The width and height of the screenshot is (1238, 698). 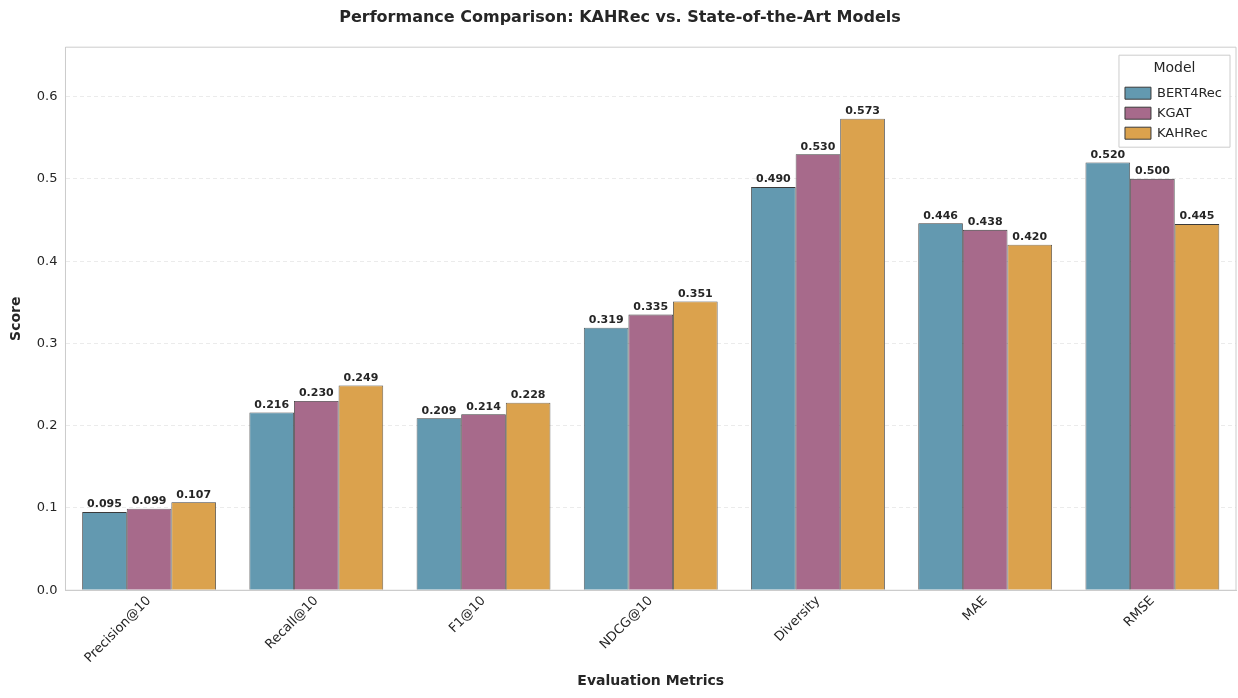 What do you see at coordinates (47, 589) in the screenshot?
I see `y-tick-label: 0.0` at bounding box center [47, 589].